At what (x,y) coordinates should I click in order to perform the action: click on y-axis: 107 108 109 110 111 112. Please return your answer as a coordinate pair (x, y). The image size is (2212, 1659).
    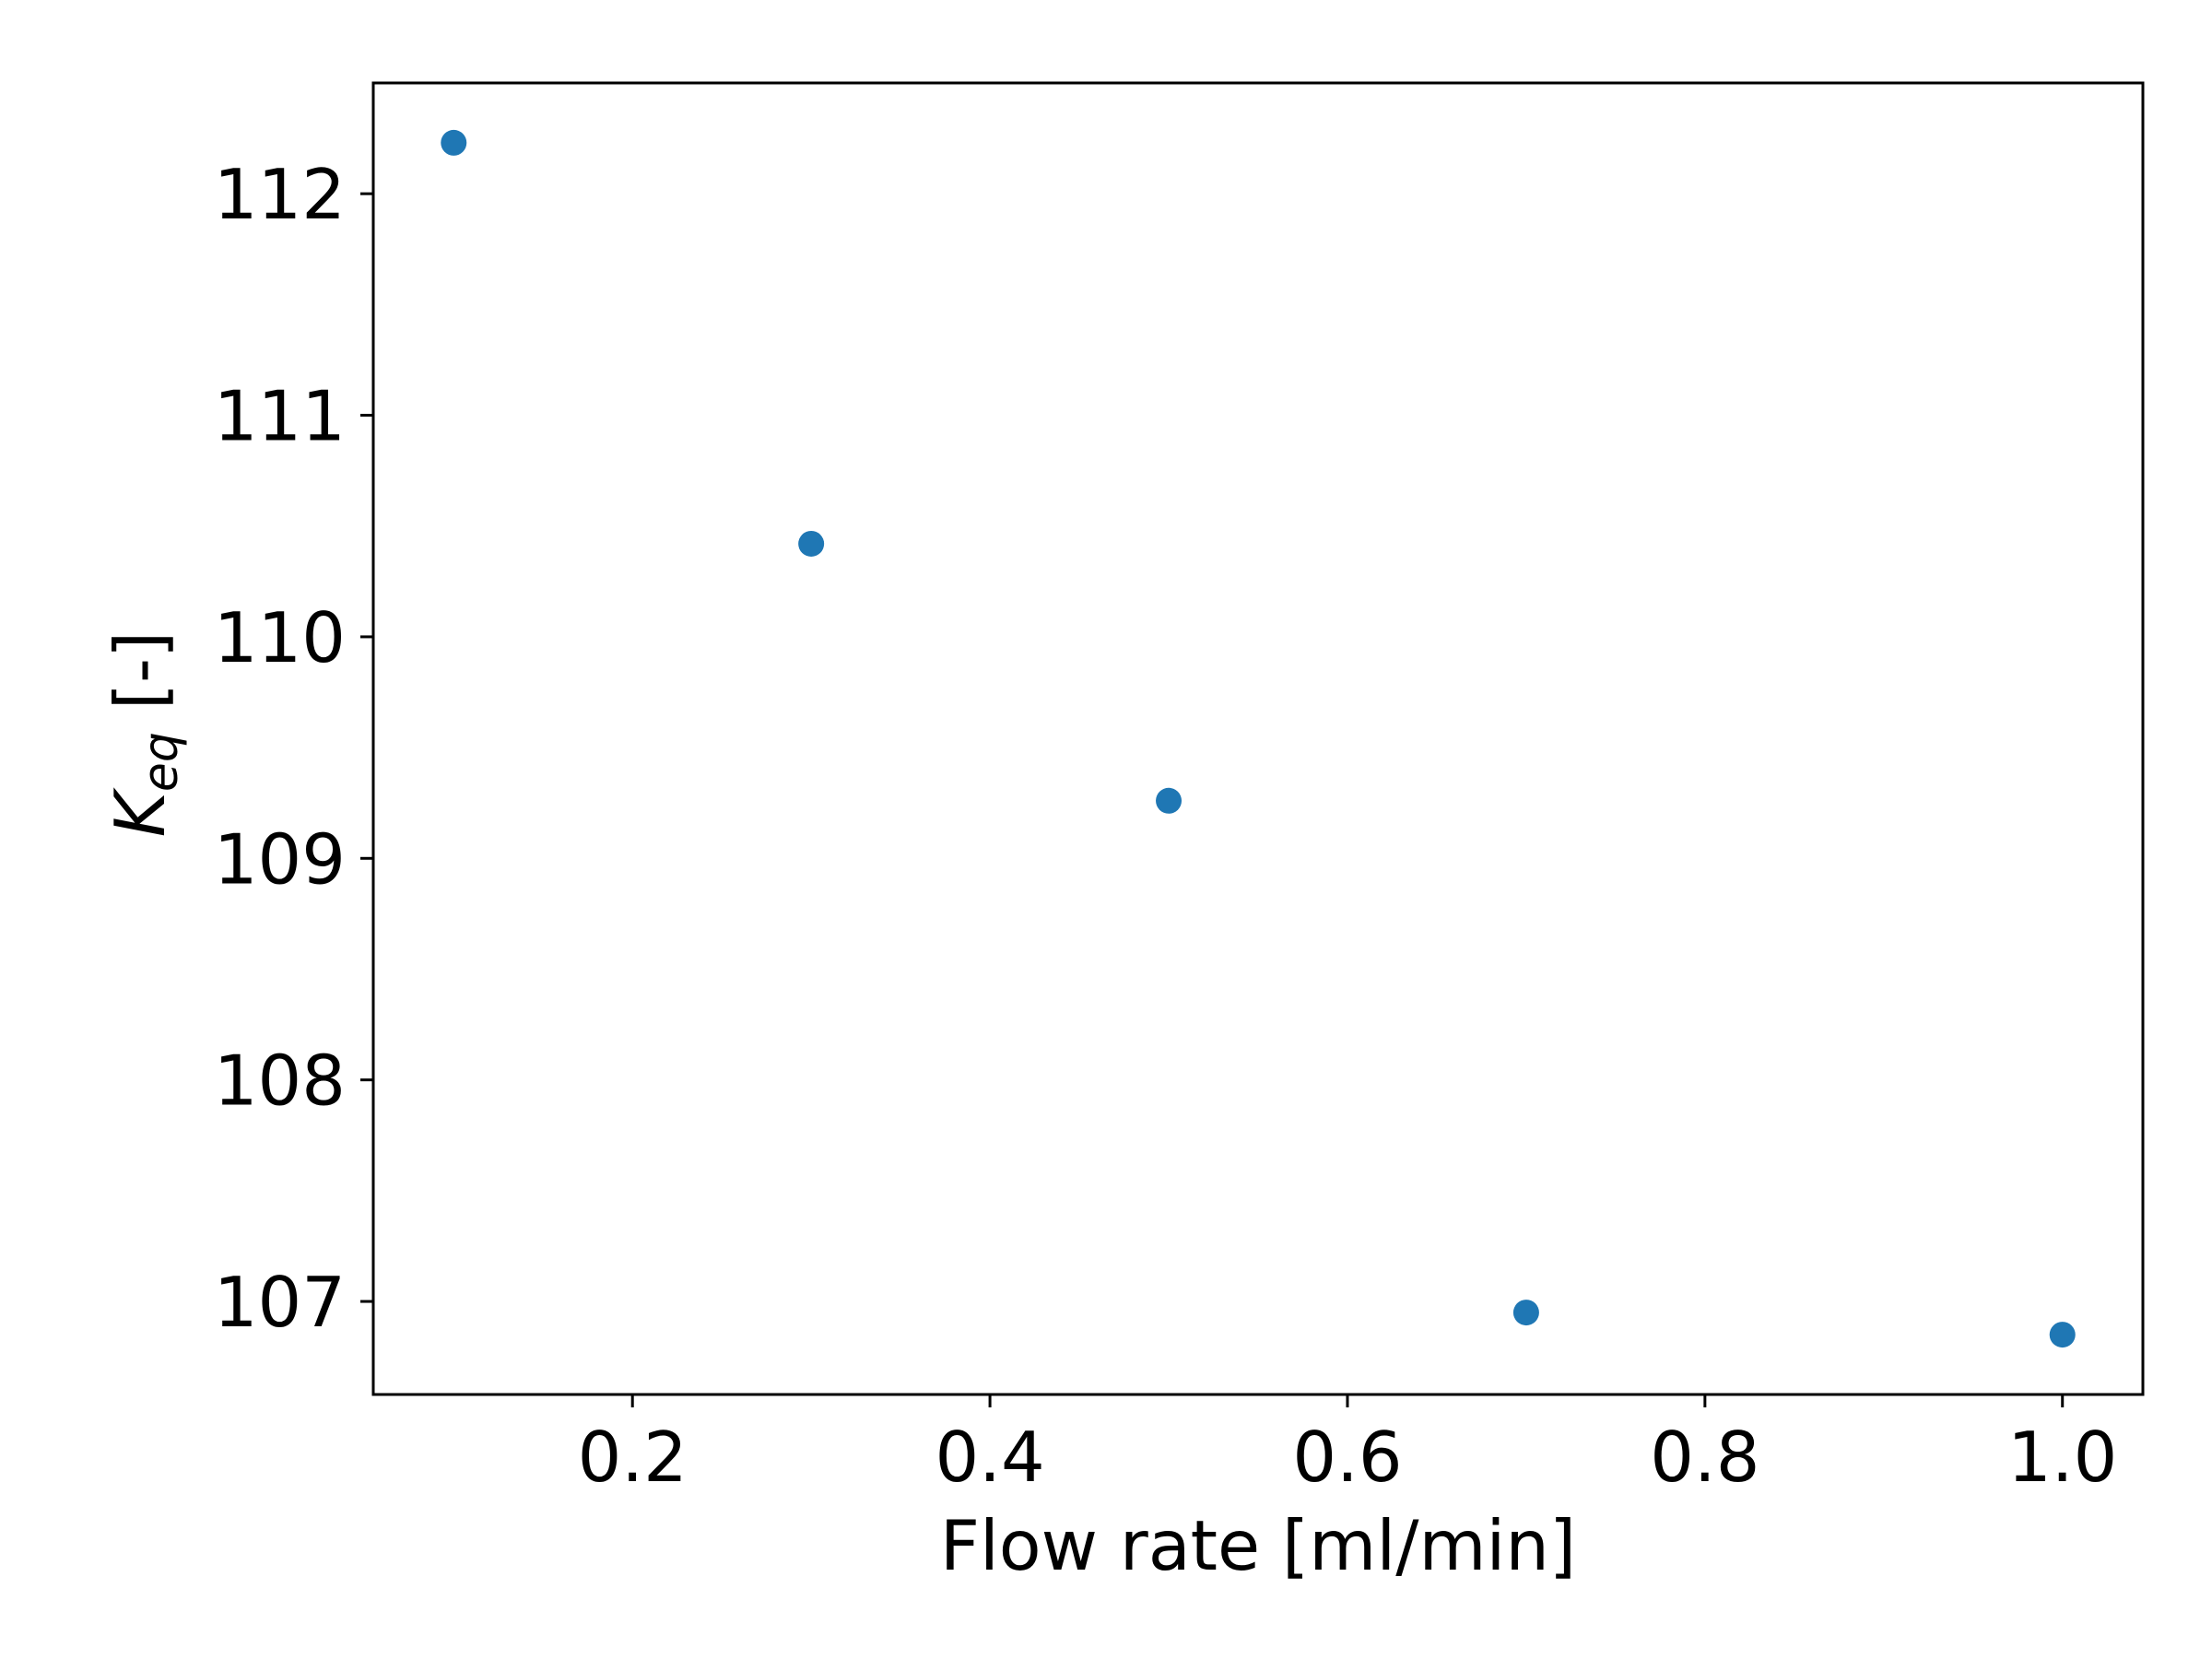
    Looking at the image, I should click on (293, 748).